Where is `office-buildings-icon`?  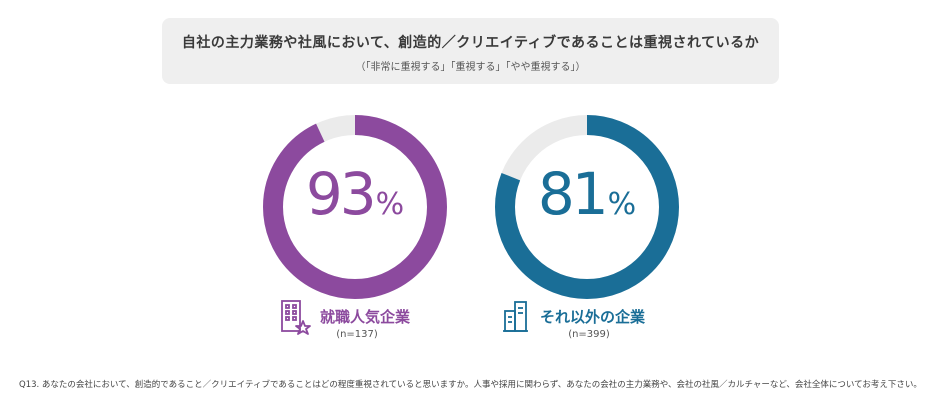
office-buildings-icon is located at coordinates (515, 316).